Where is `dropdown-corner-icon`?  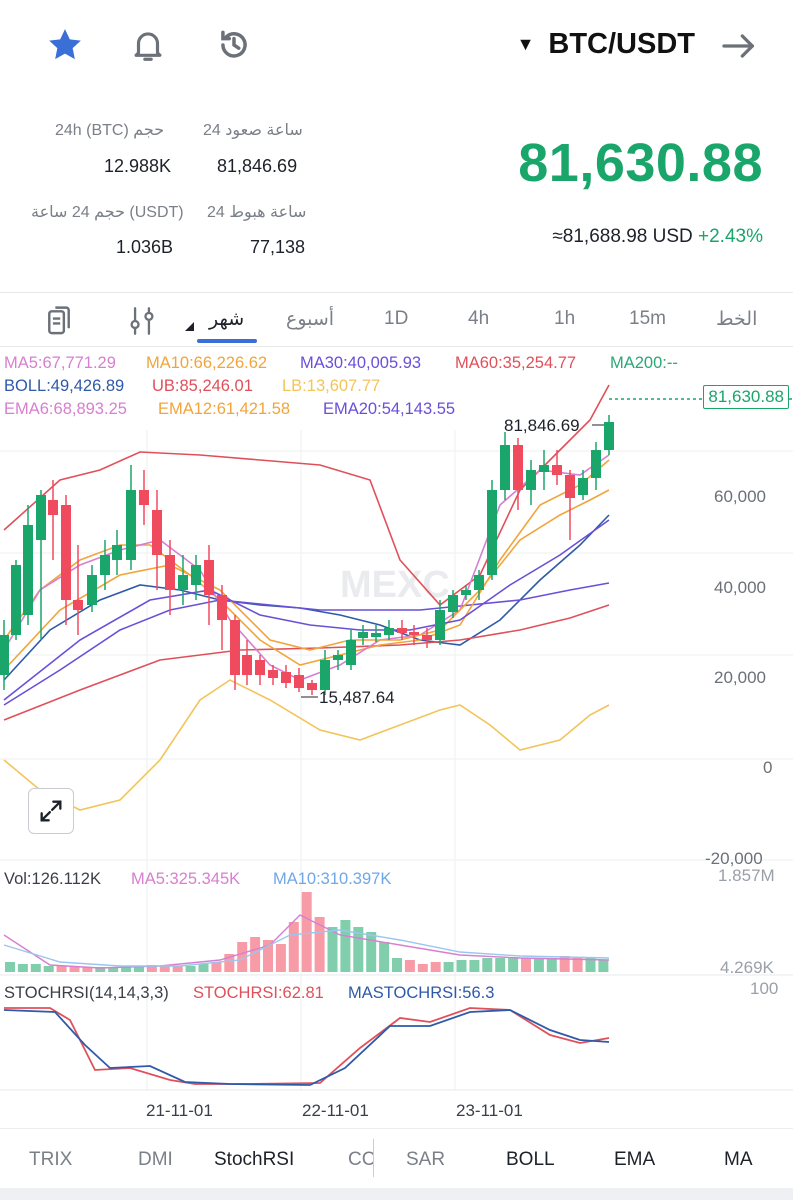
dropdown-corner-icon is located at coordinates (189, 326).